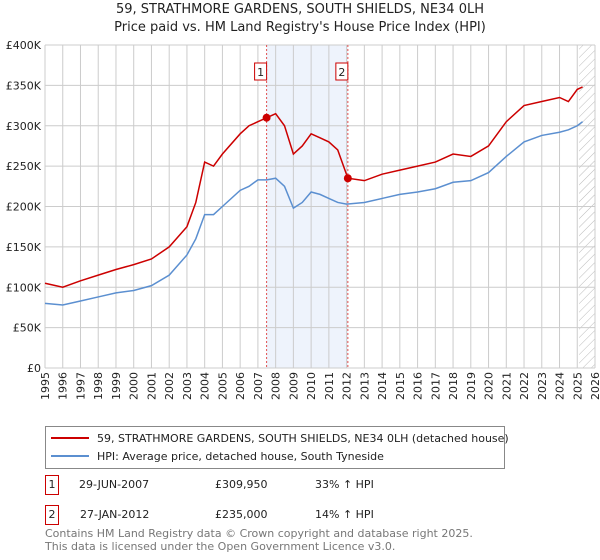  Describe the element at coordinates (70, 438) in the screenshot. I see `red-line-swatch` at that location.